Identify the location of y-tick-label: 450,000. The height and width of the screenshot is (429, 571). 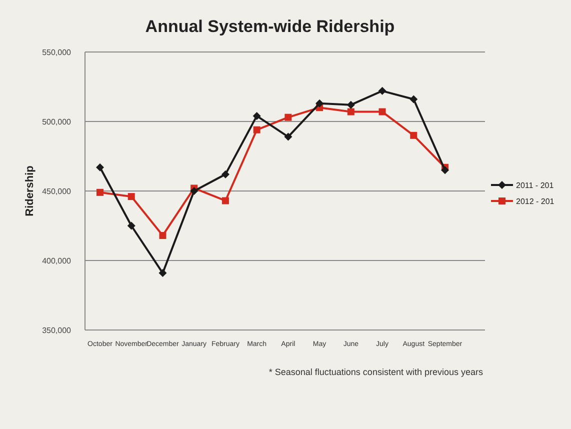
(57, 191).